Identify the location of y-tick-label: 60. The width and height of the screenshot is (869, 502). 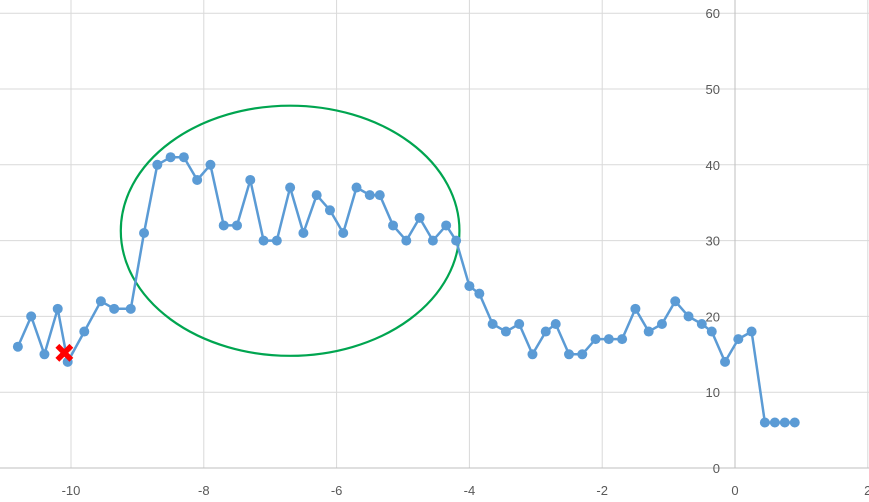
(713, 13).